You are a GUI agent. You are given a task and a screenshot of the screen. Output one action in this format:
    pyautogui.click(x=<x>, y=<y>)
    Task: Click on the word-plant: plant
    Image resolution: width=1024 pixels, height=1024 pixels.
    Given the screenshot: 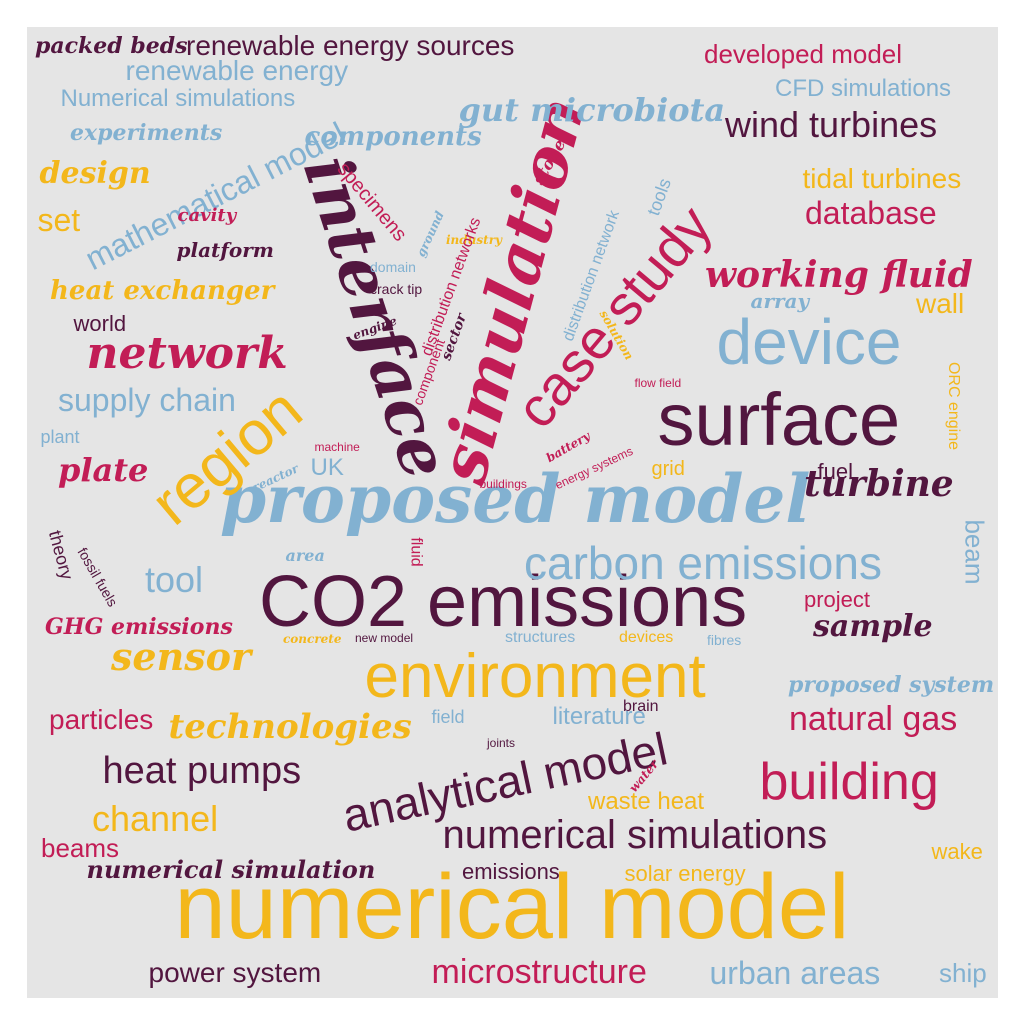 What is the action you would take?
    pyautogui.click(x=60, y=437)
    